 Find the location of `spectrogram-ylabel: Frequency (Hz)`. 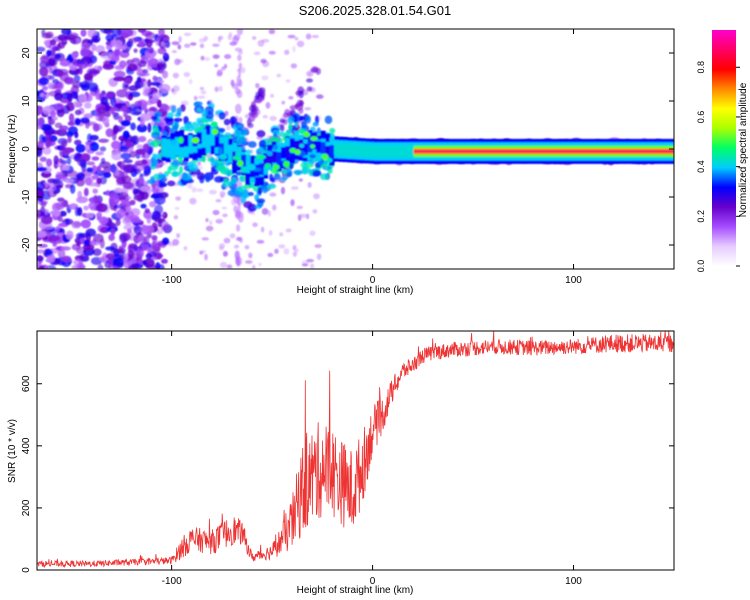

spectrogram-ylabel: Frequency (Hz) is located at coordinates (12, 149).